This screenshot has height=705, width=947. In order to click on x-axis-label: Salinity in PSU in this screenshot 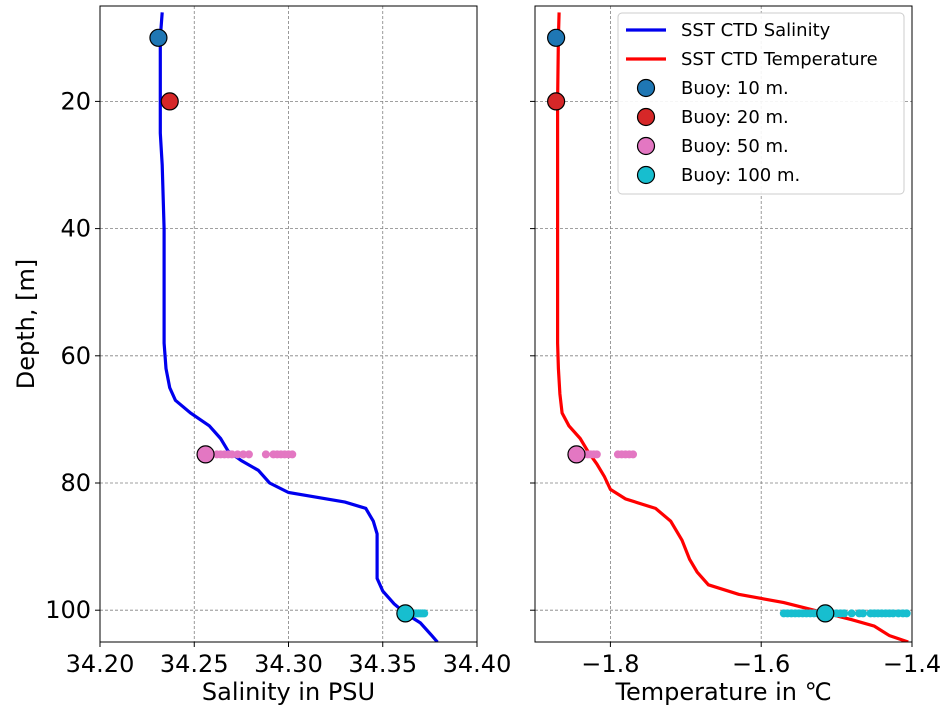, I will do `click(288, 691)`.